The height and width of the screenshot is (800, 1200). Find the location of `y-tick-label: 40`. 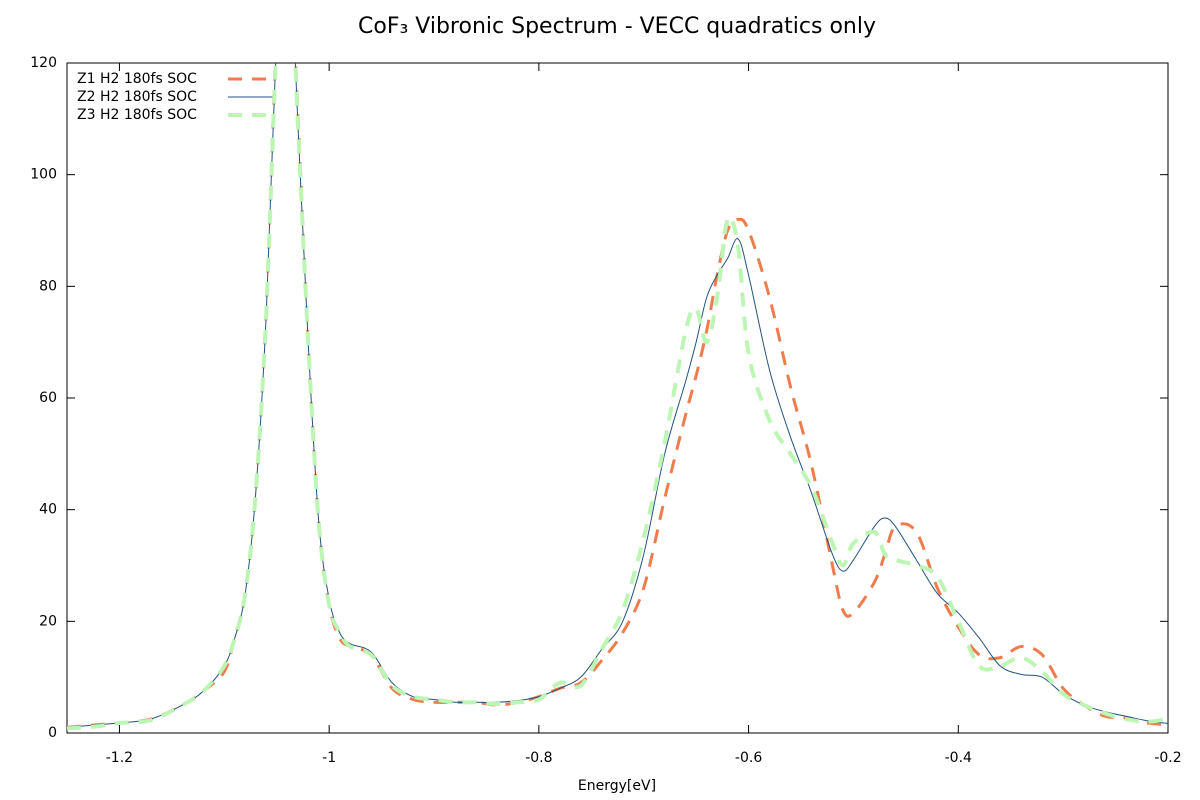

y-tick-label: 40 is located at coordinates (48, 510).